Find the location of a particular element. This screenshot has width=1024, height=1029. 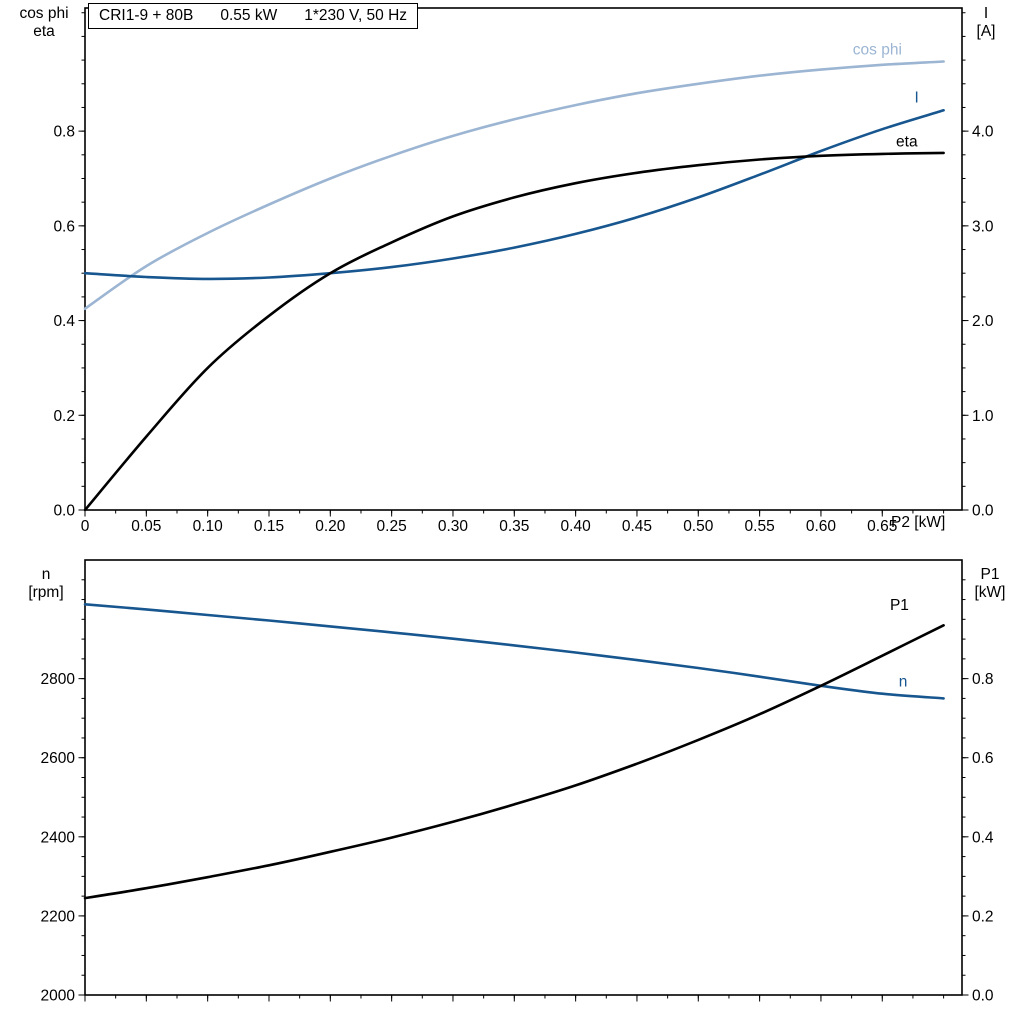

top-left-axis-title: cos phi eta is located at coordinates (44, 23).